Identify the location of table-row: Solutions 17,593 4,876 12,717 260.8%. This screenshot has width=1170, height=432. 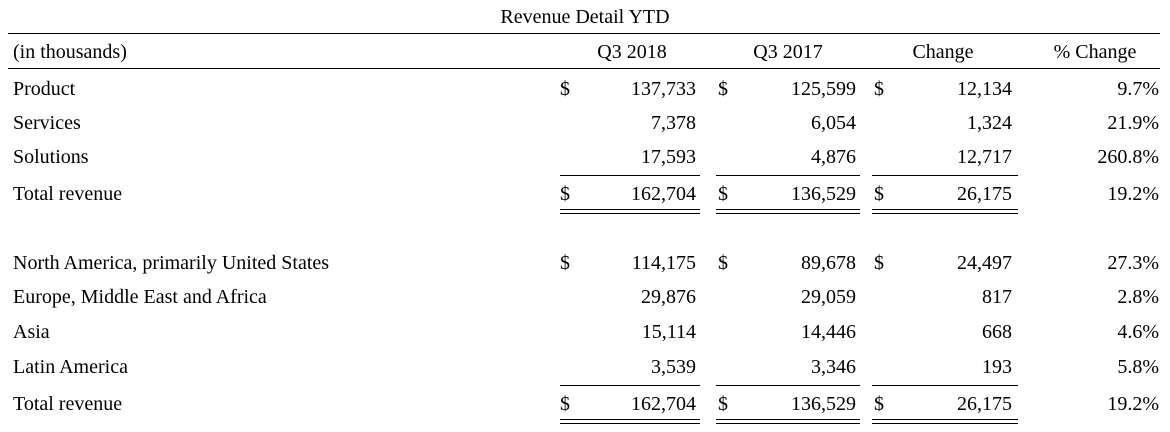
(585, 157).